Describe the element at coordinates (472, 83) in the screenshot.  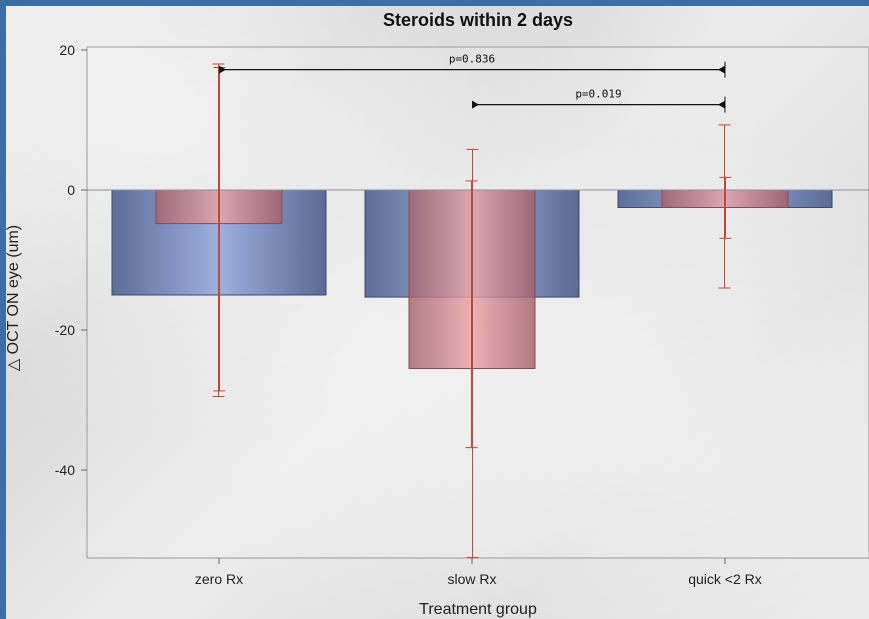
I see `annotations-layer: p=0.836 p=0.019` at that location.